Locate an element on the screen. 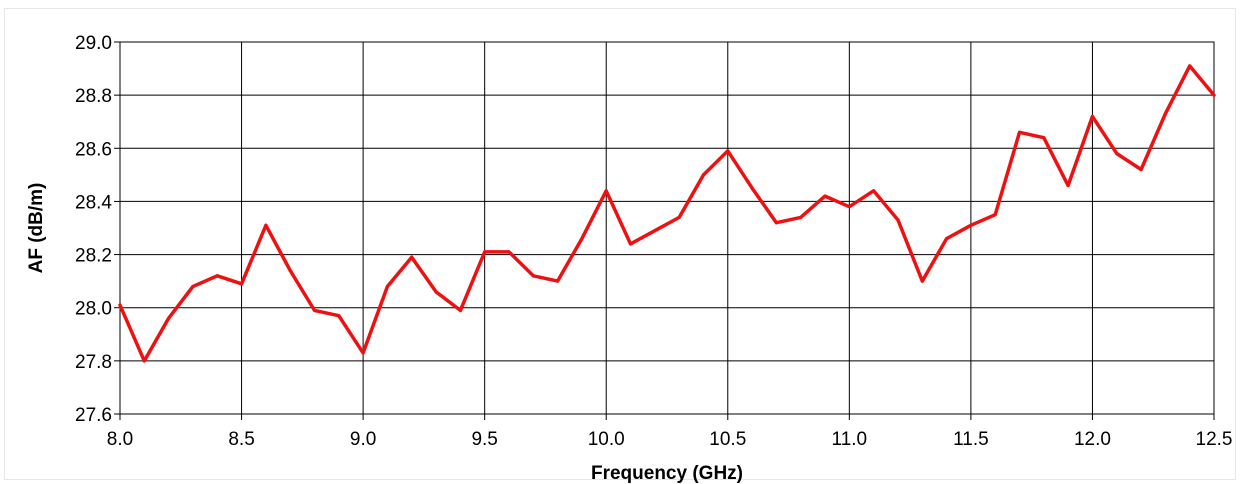  x-tick-label: 11.5 is located at coordinates (971, 439).